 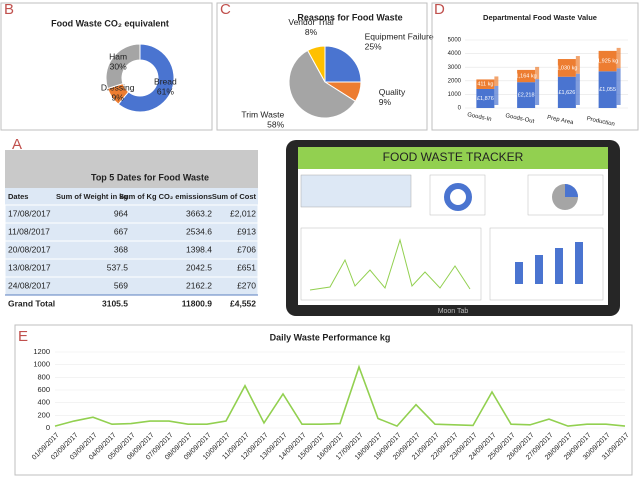 I want to click on tablet-title: FOOD WASTE TRACKER, so click(x=453, y=157).